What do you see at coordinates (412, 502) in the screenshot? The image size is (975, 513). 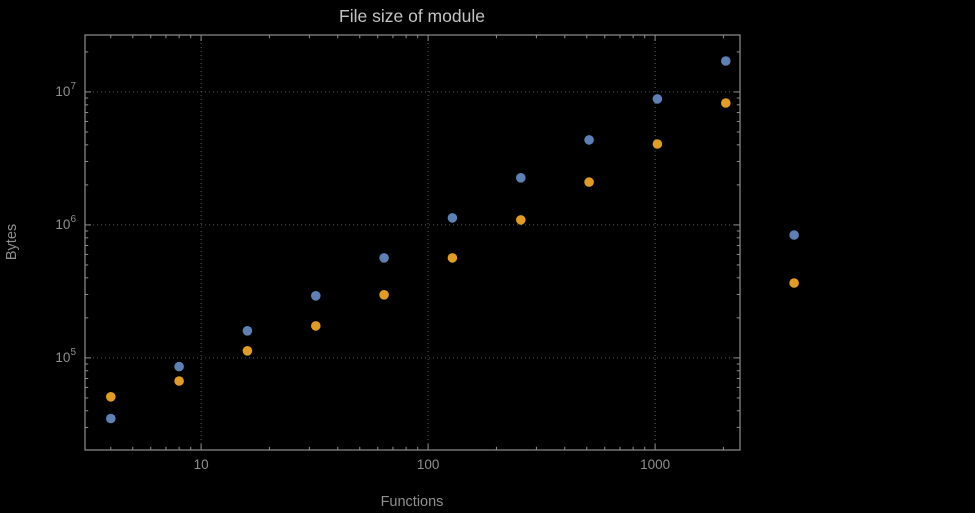 I see `x-axis-label: Functions` at bounding box center [412, 502].